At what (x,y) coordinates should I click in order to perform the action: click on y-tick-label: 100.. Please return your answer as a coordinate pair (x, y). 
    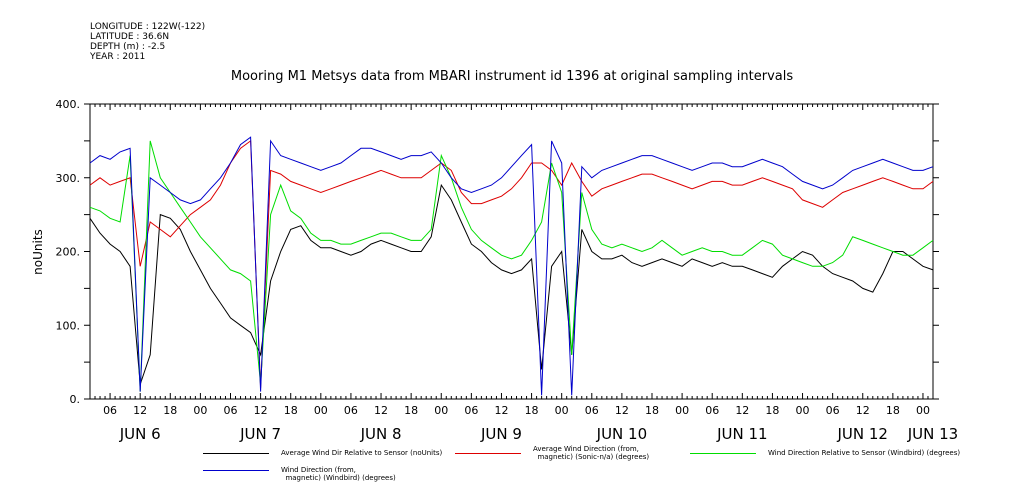
    Looking at the image, I should click on (68, 325).